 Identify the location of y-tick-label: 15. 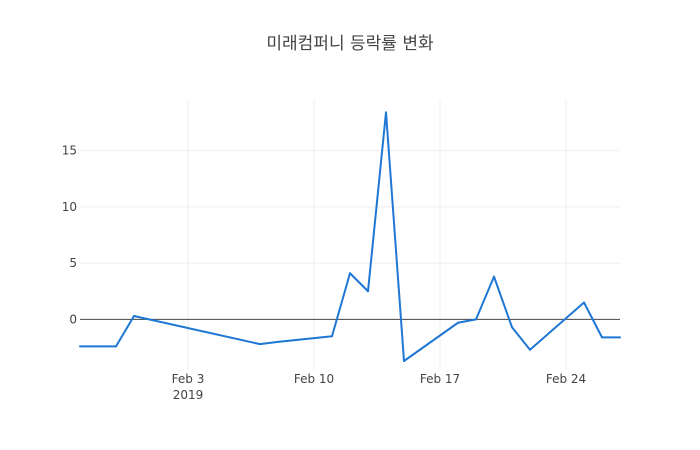
(69, 151).